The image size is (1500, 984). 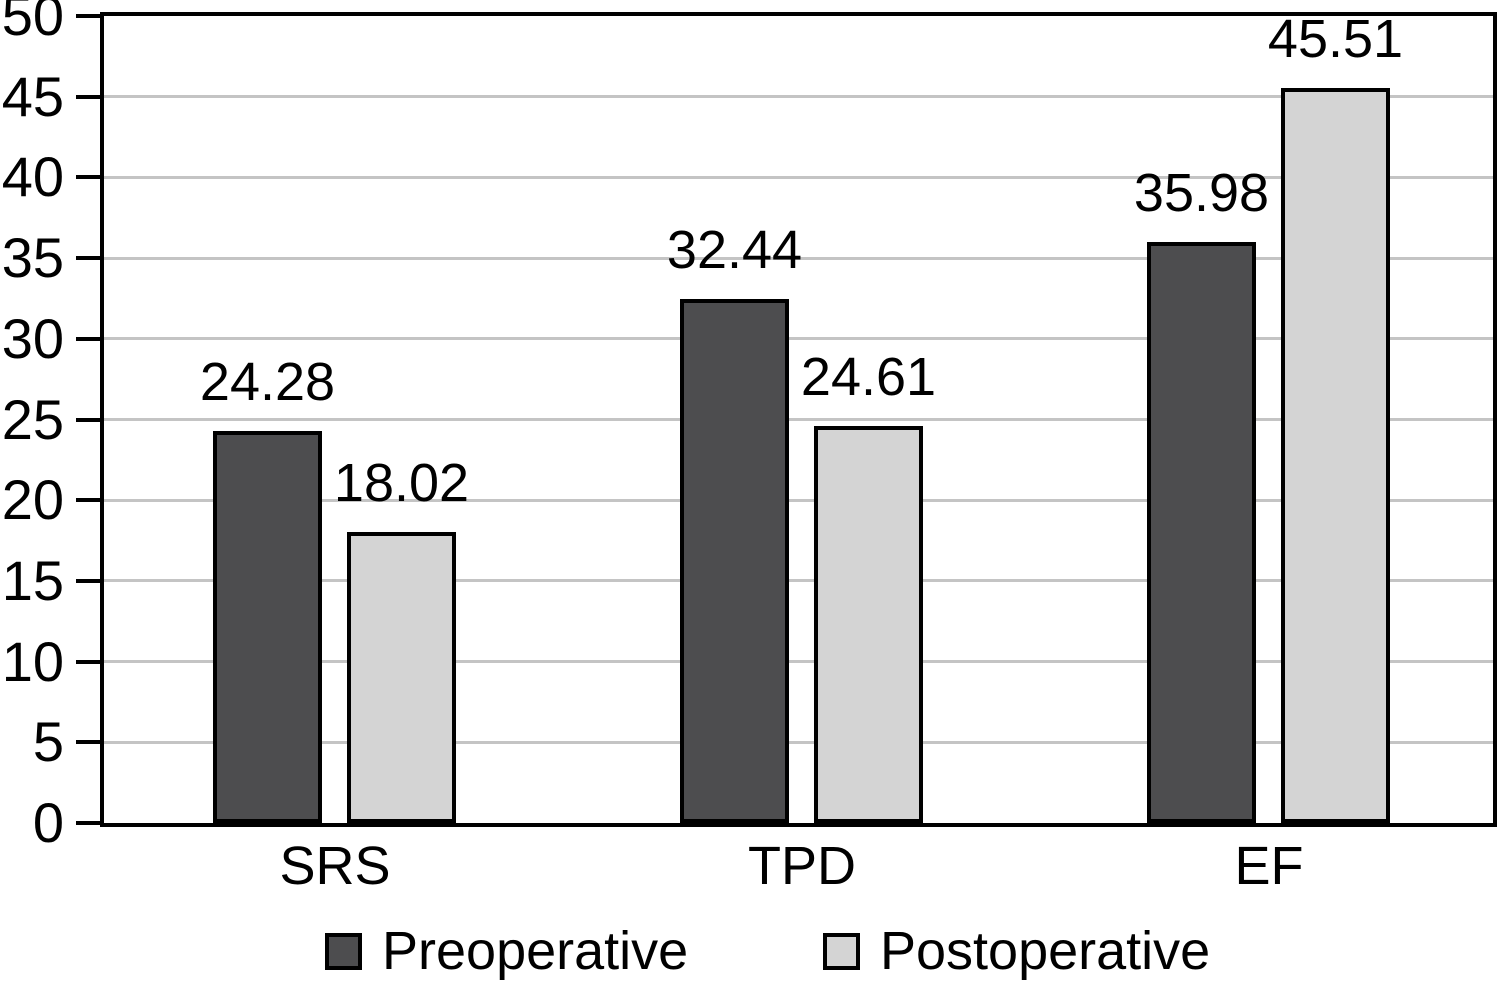 I want to click on preoperative-swatch, so click(x=343, y=951).